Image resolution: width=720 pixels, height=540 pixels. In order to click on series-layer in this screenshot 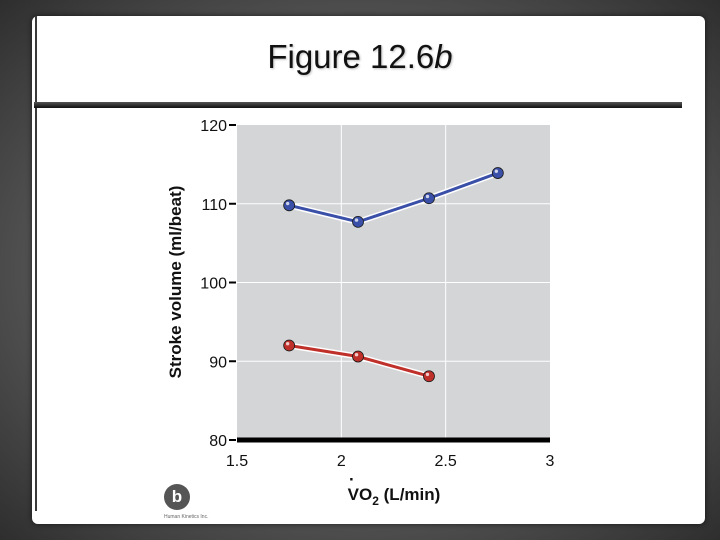, I will do `click(393, 275)`.